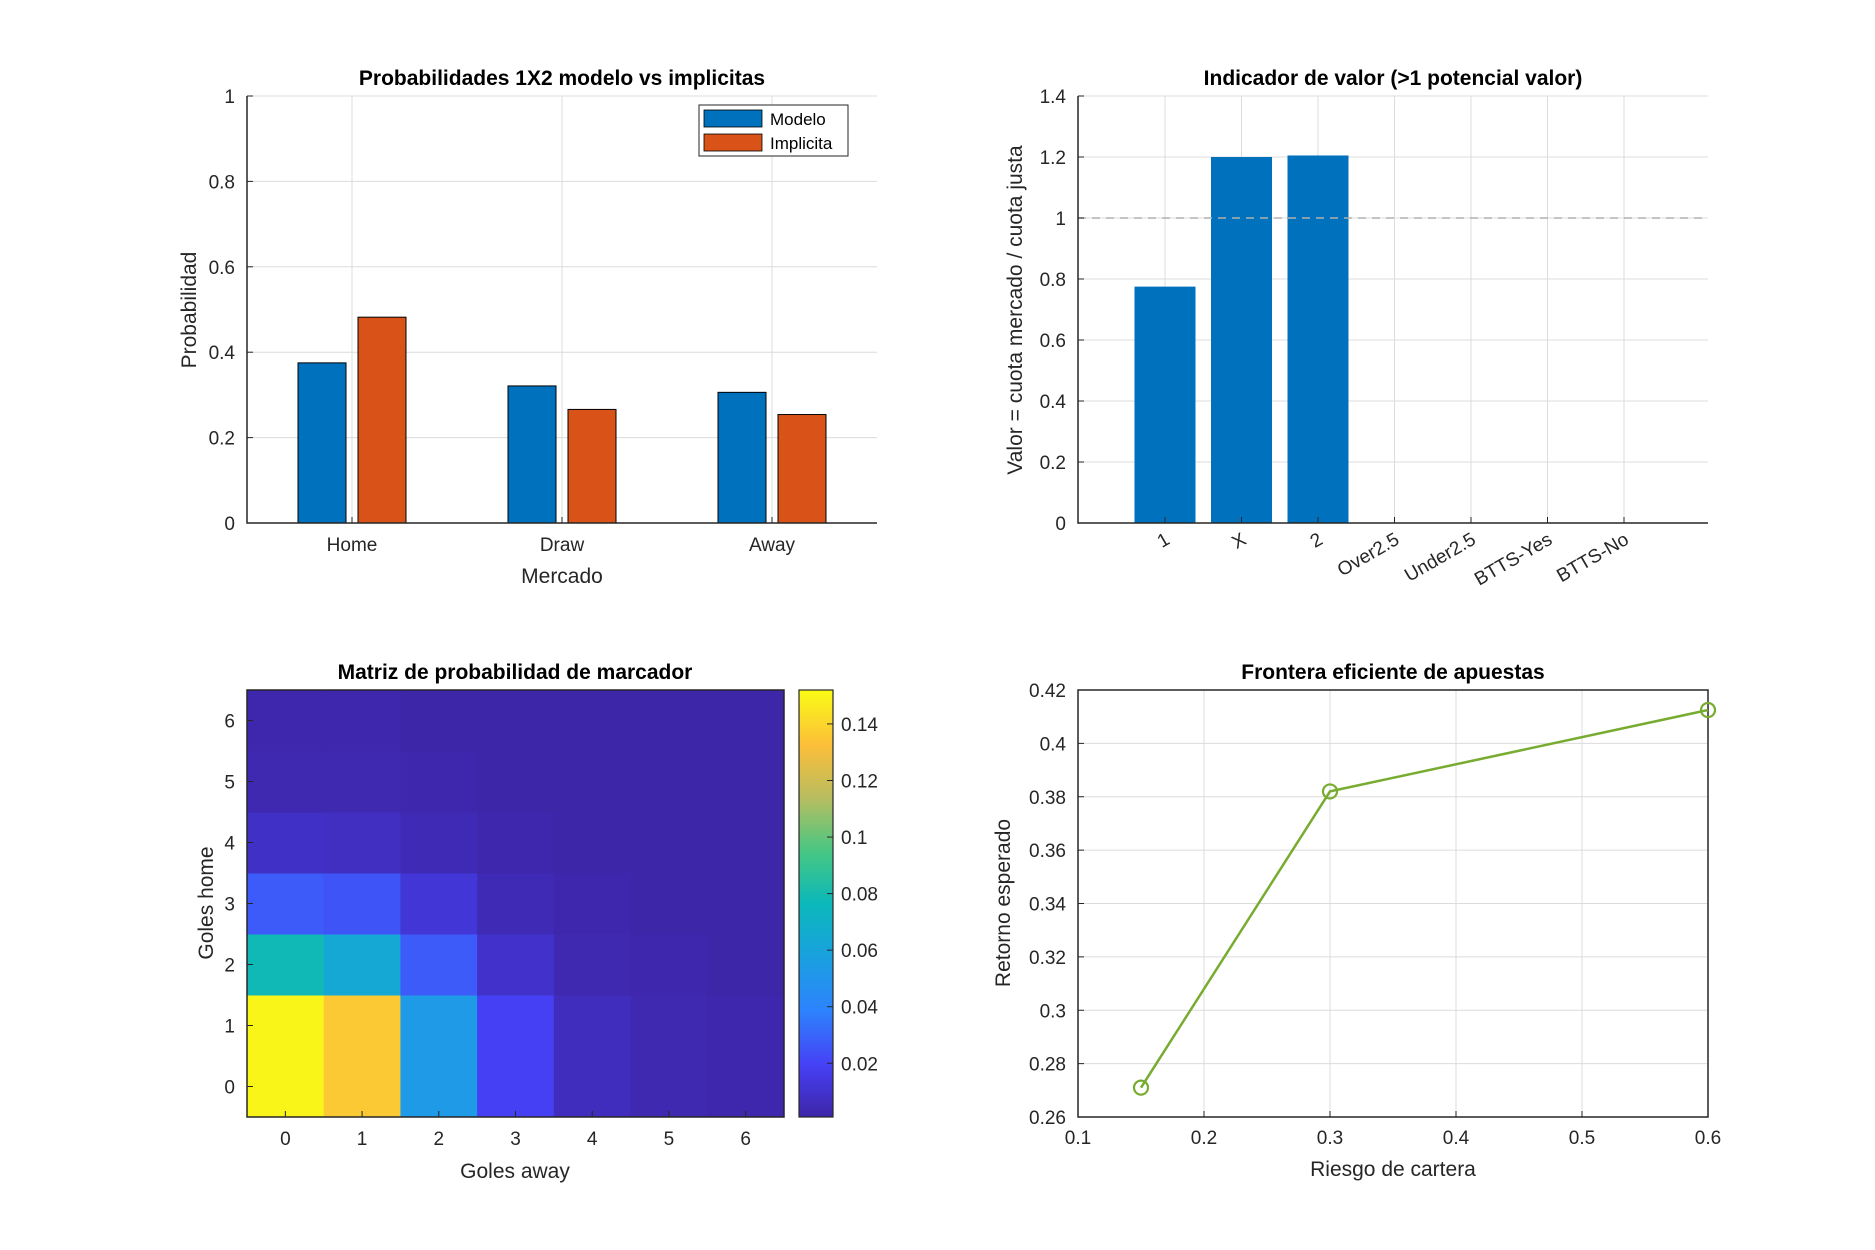 Image resolution: width=1875 pixels, height=1250 pixels. What do you see at coordinates (206, 902) in the screenshot?
I see `y-axis-label: Goles home` at bounding box center [206, 902].